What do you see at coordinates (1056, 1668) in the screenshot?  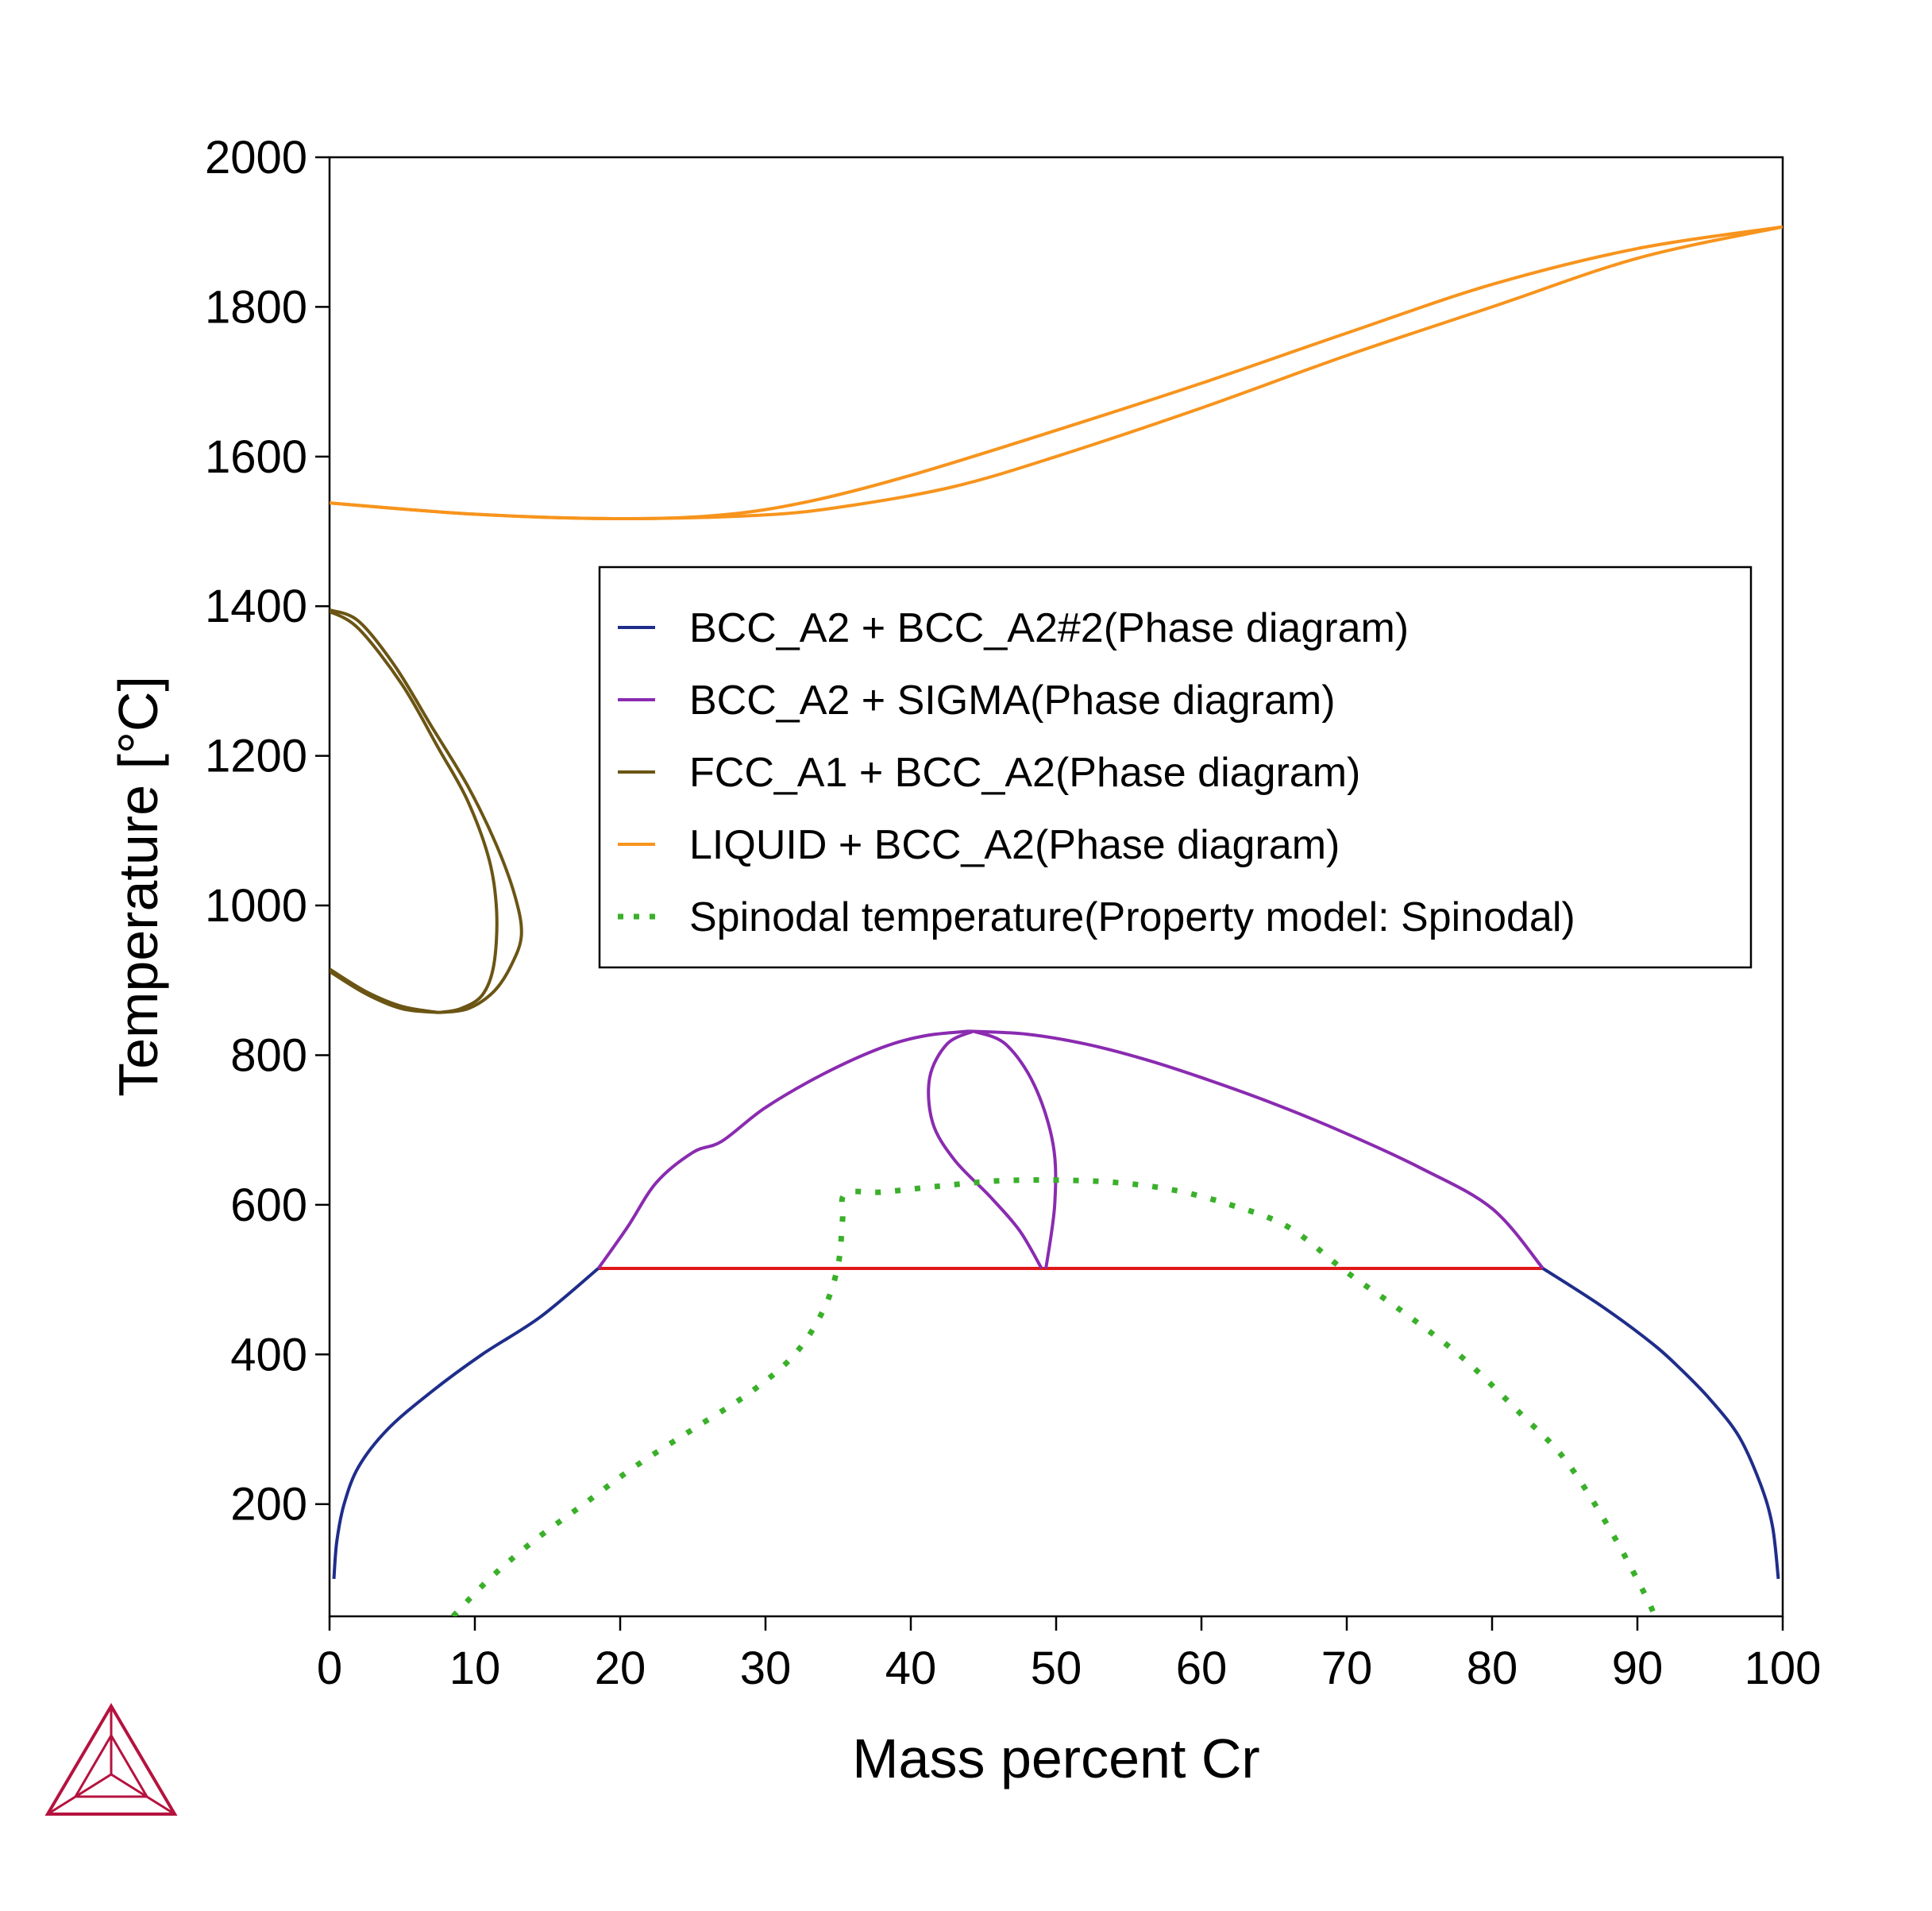 I see `x-tick-label: 50` at bounding box center [1056, 1668].